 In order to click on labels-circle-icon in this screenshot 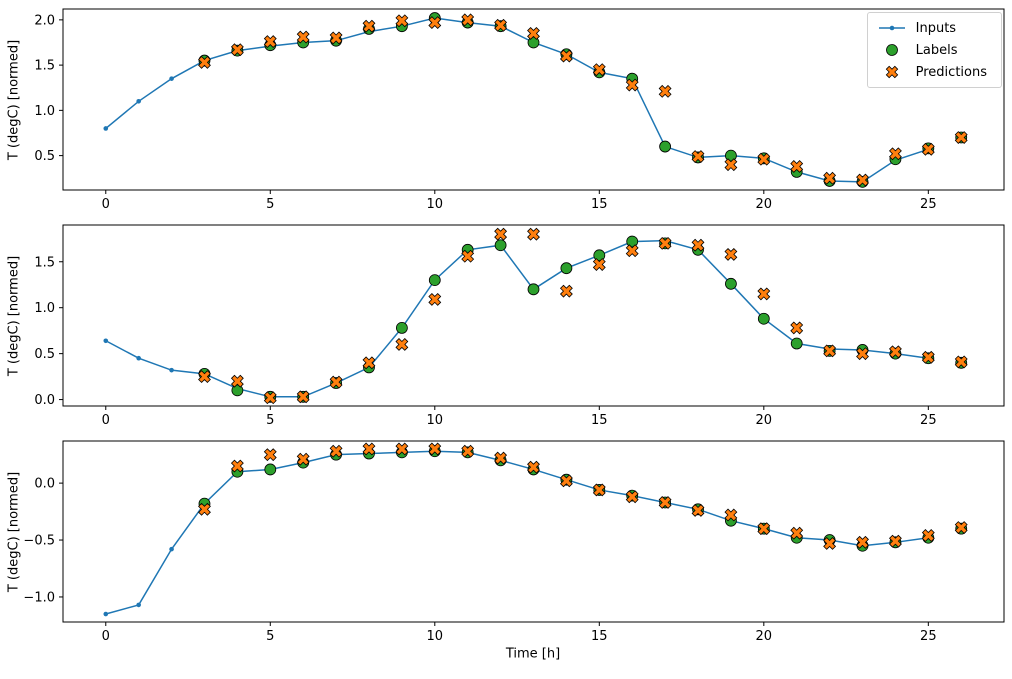, I will do `click(892, 50)`.